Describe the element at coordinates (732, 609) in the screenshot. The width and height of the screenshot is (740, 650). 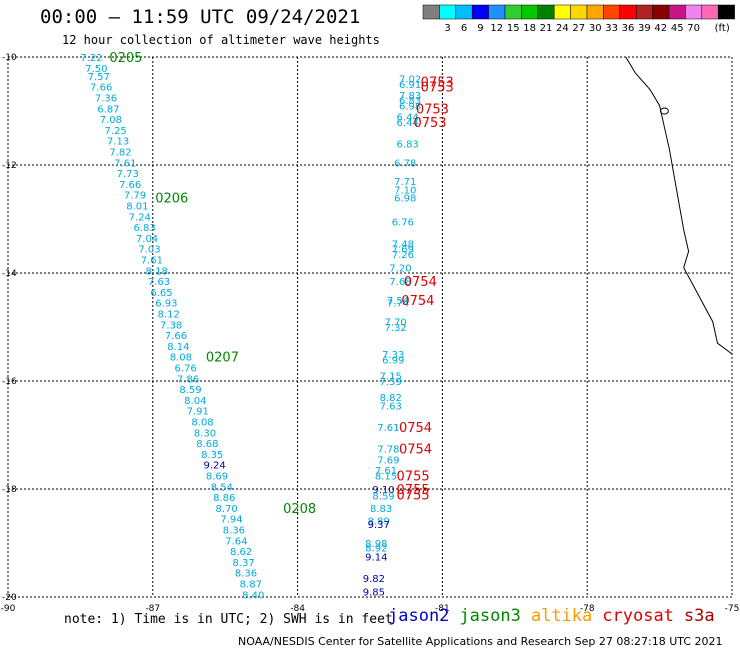
I see `x-tick-label: -75` at that location.